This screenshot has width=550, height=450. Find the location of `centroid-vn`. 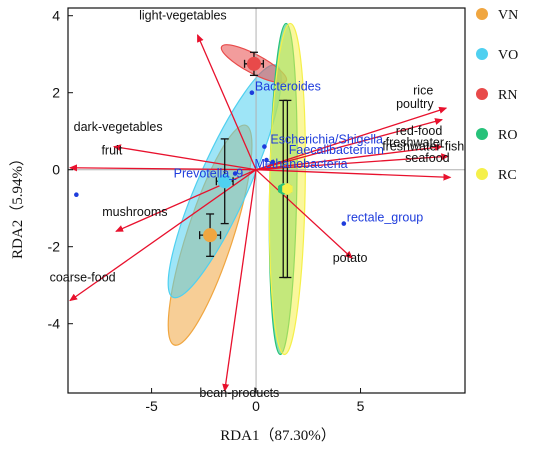

centroid-vn is located at coordinates (210, 235).